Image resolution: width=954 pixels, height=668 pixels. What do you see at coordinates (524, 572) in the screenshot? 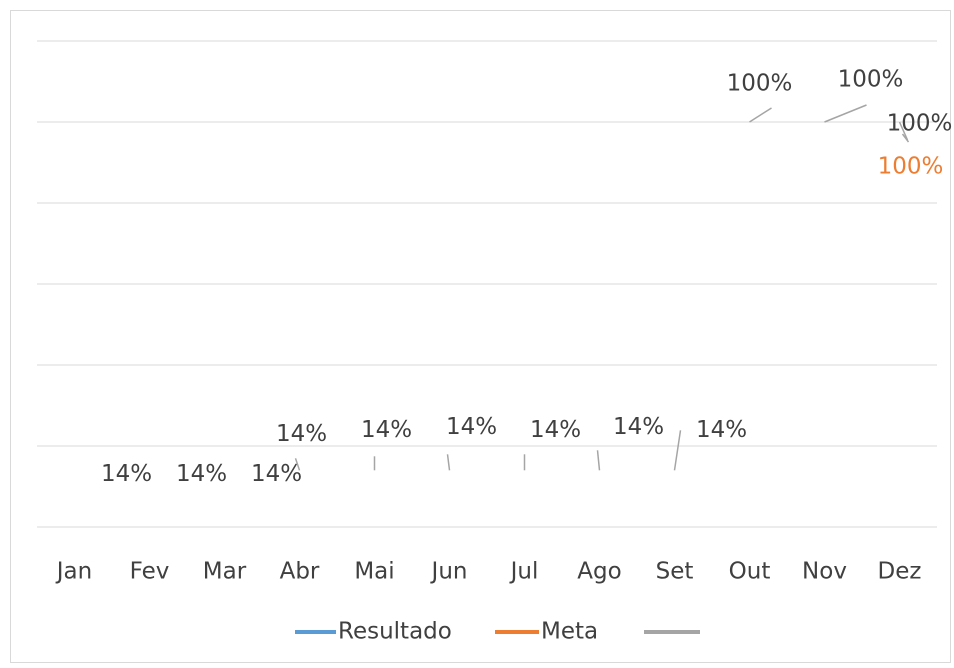
I see `x-tick-label: Jul` at bounding box center [524, 572].